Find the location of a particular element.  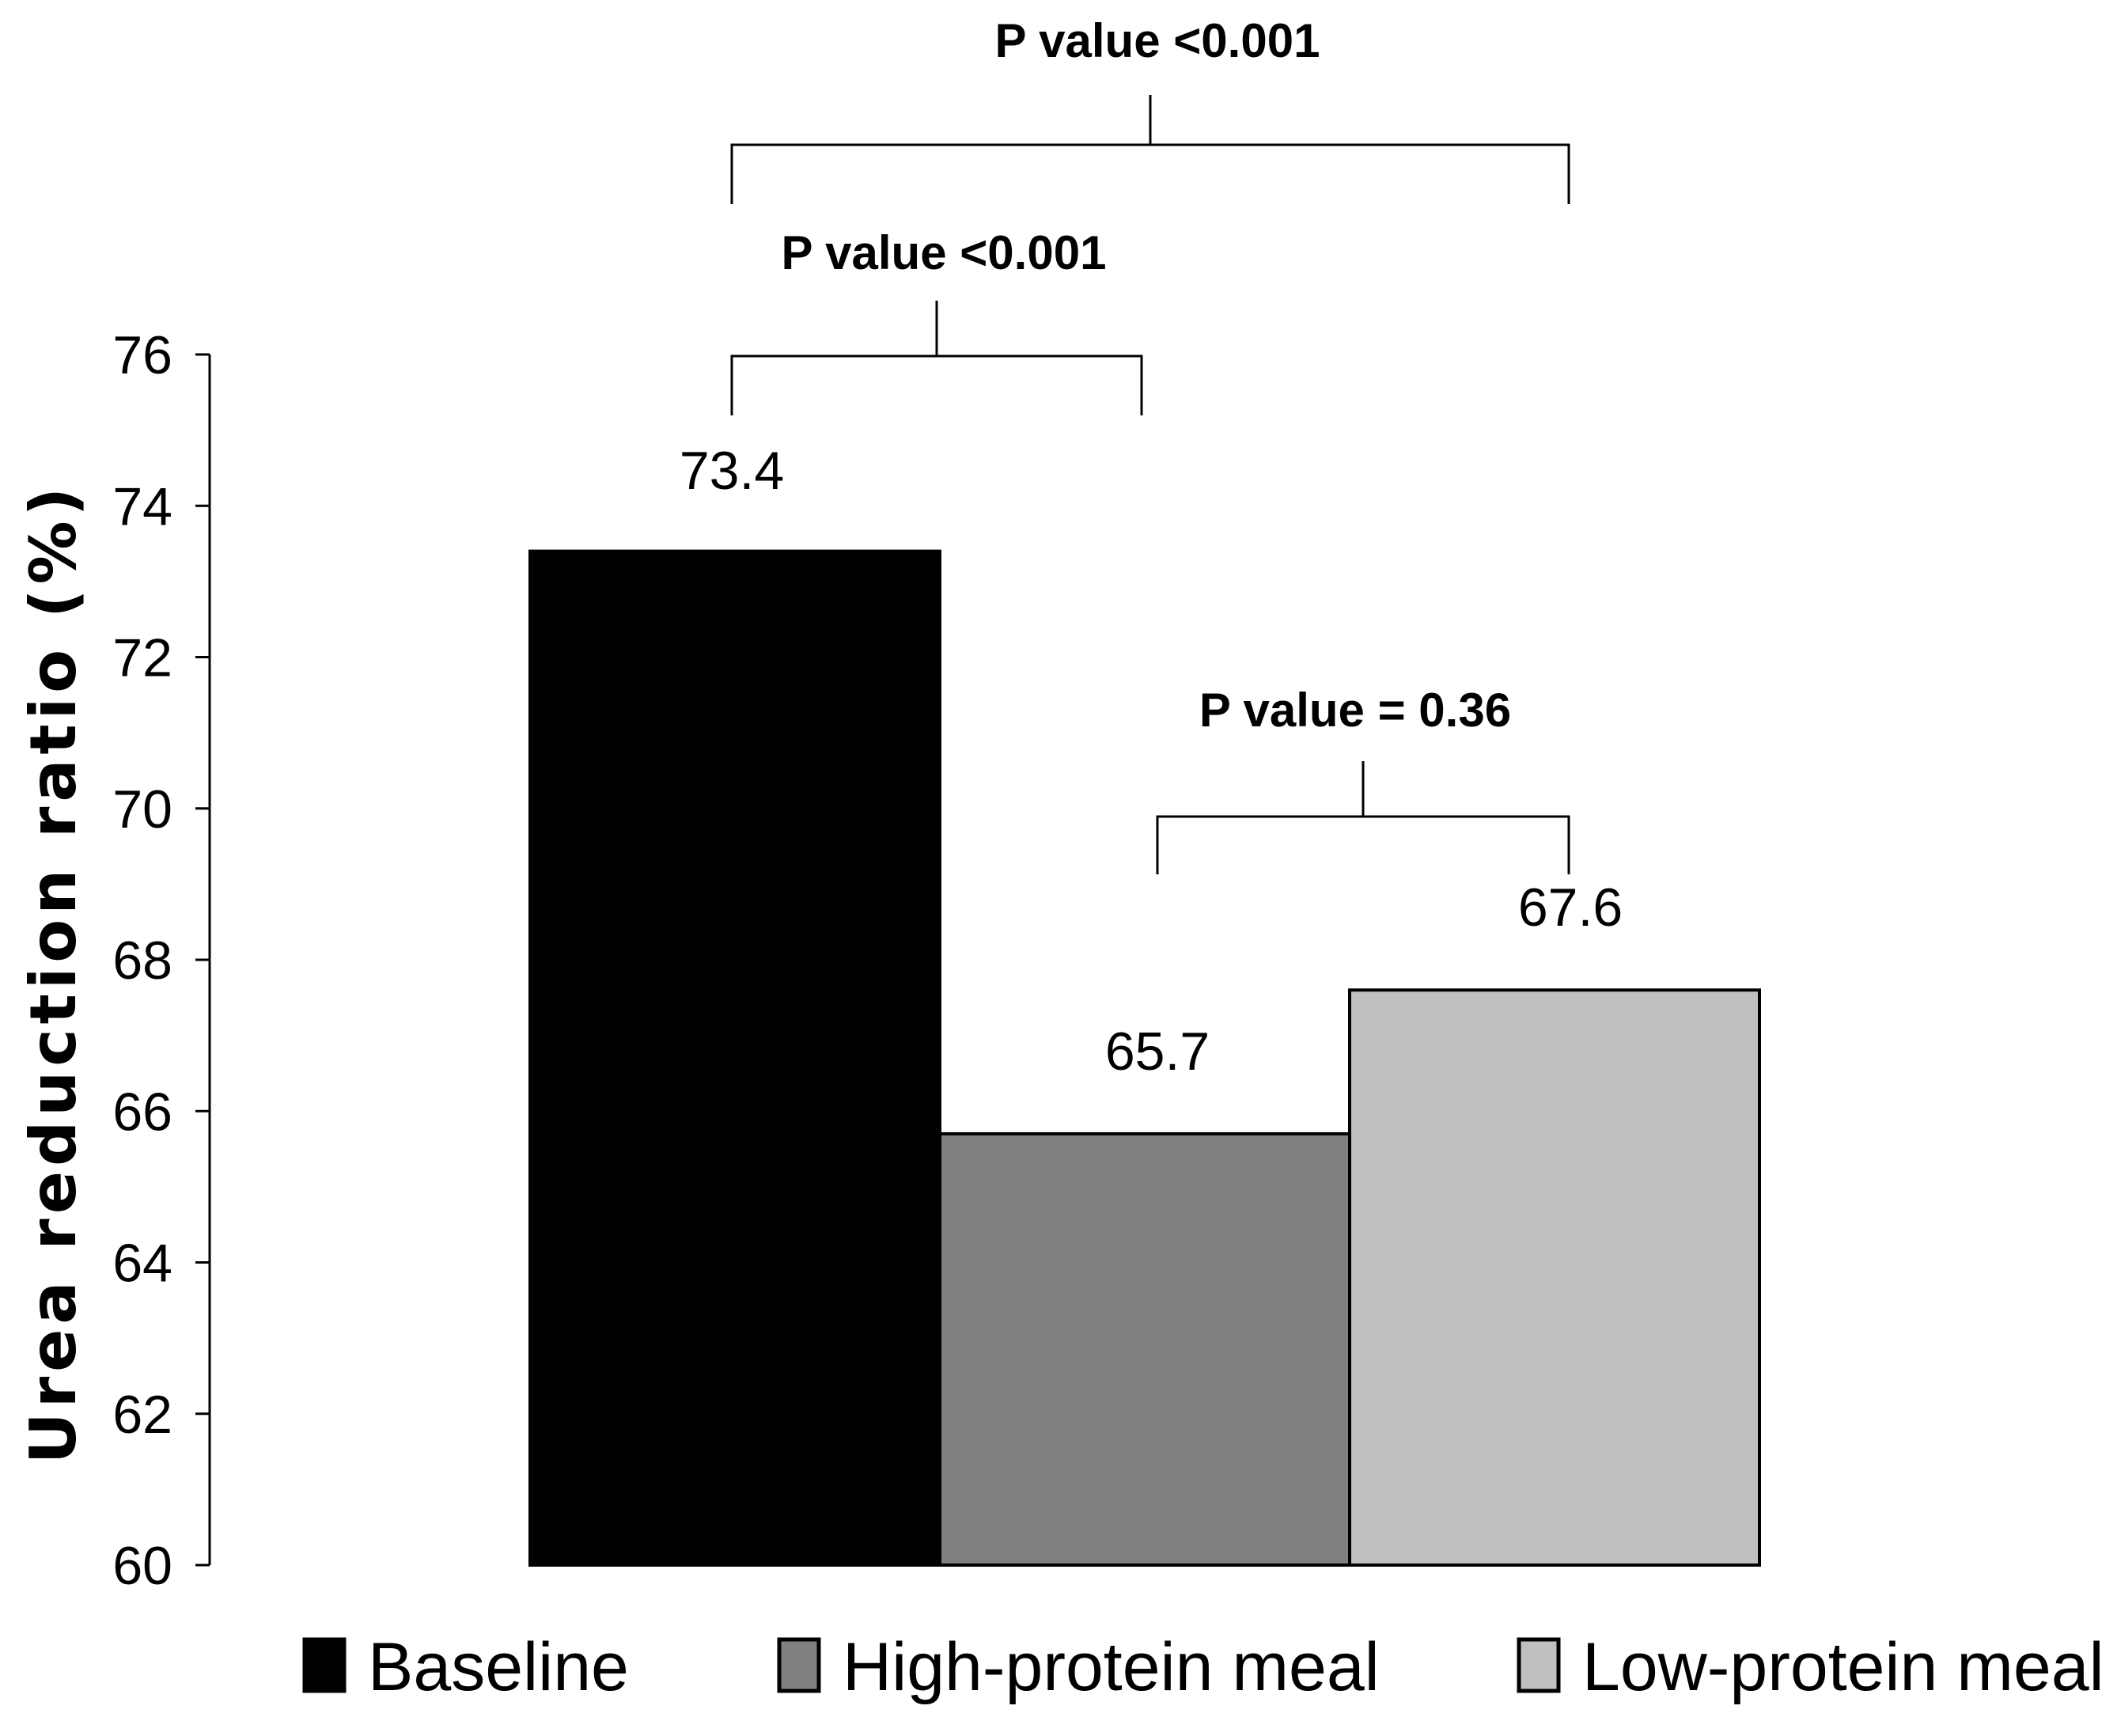

y-tick-label: 68 is located at coordinates (142, 961).